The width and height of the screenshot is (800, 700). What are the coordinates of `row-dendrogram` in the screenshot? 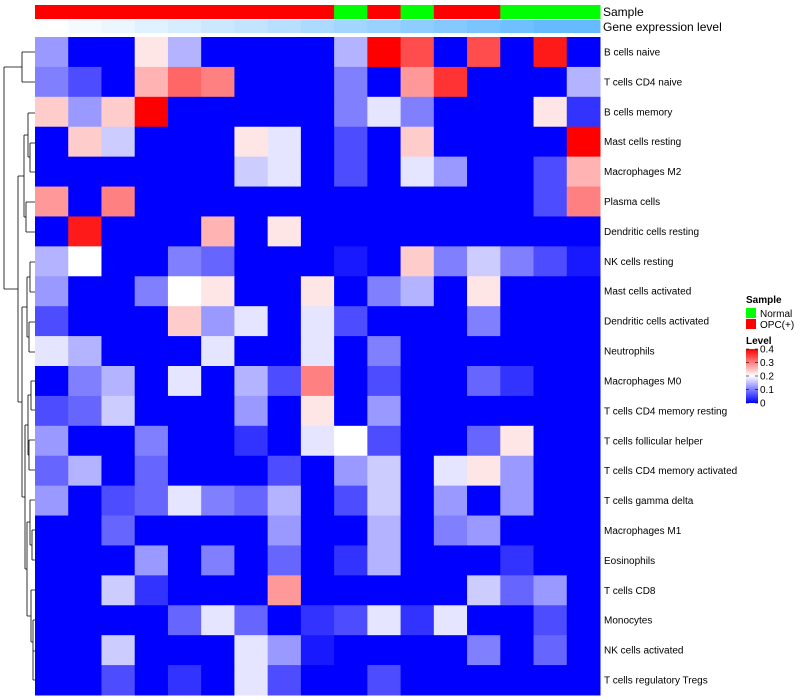 It's located at (19, 366).